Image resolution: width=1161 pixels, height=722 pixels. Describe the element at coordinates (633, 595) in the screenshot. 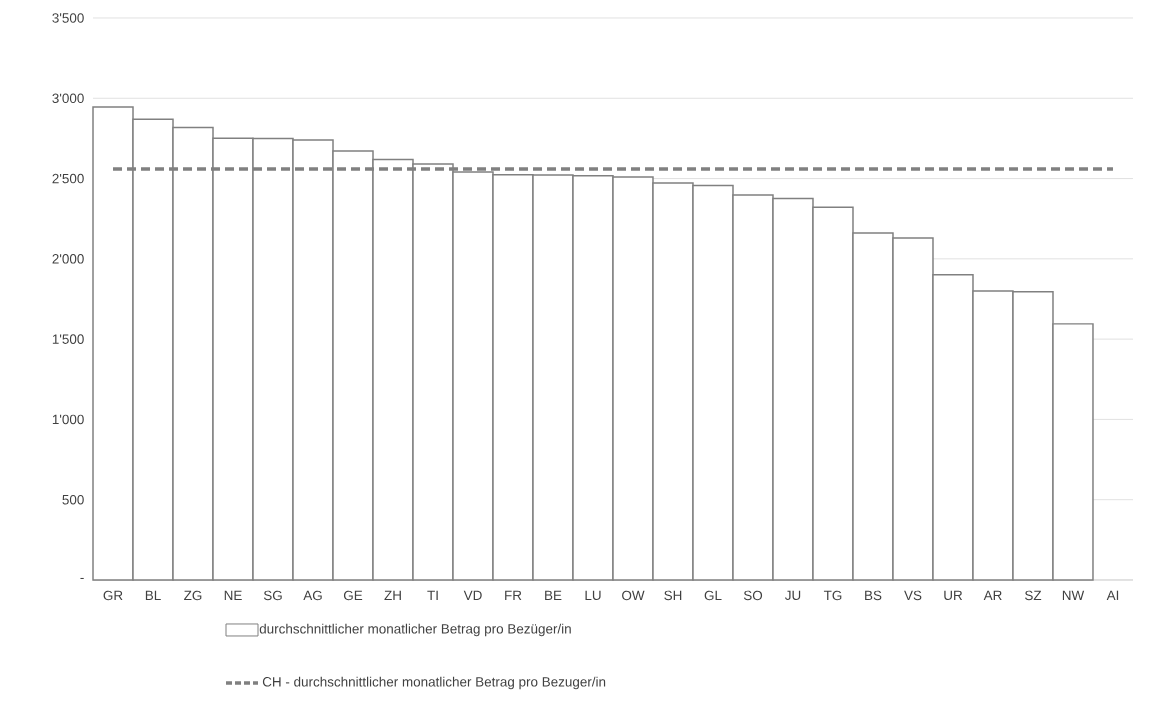

I see `x-tick-label: OW` at that location.